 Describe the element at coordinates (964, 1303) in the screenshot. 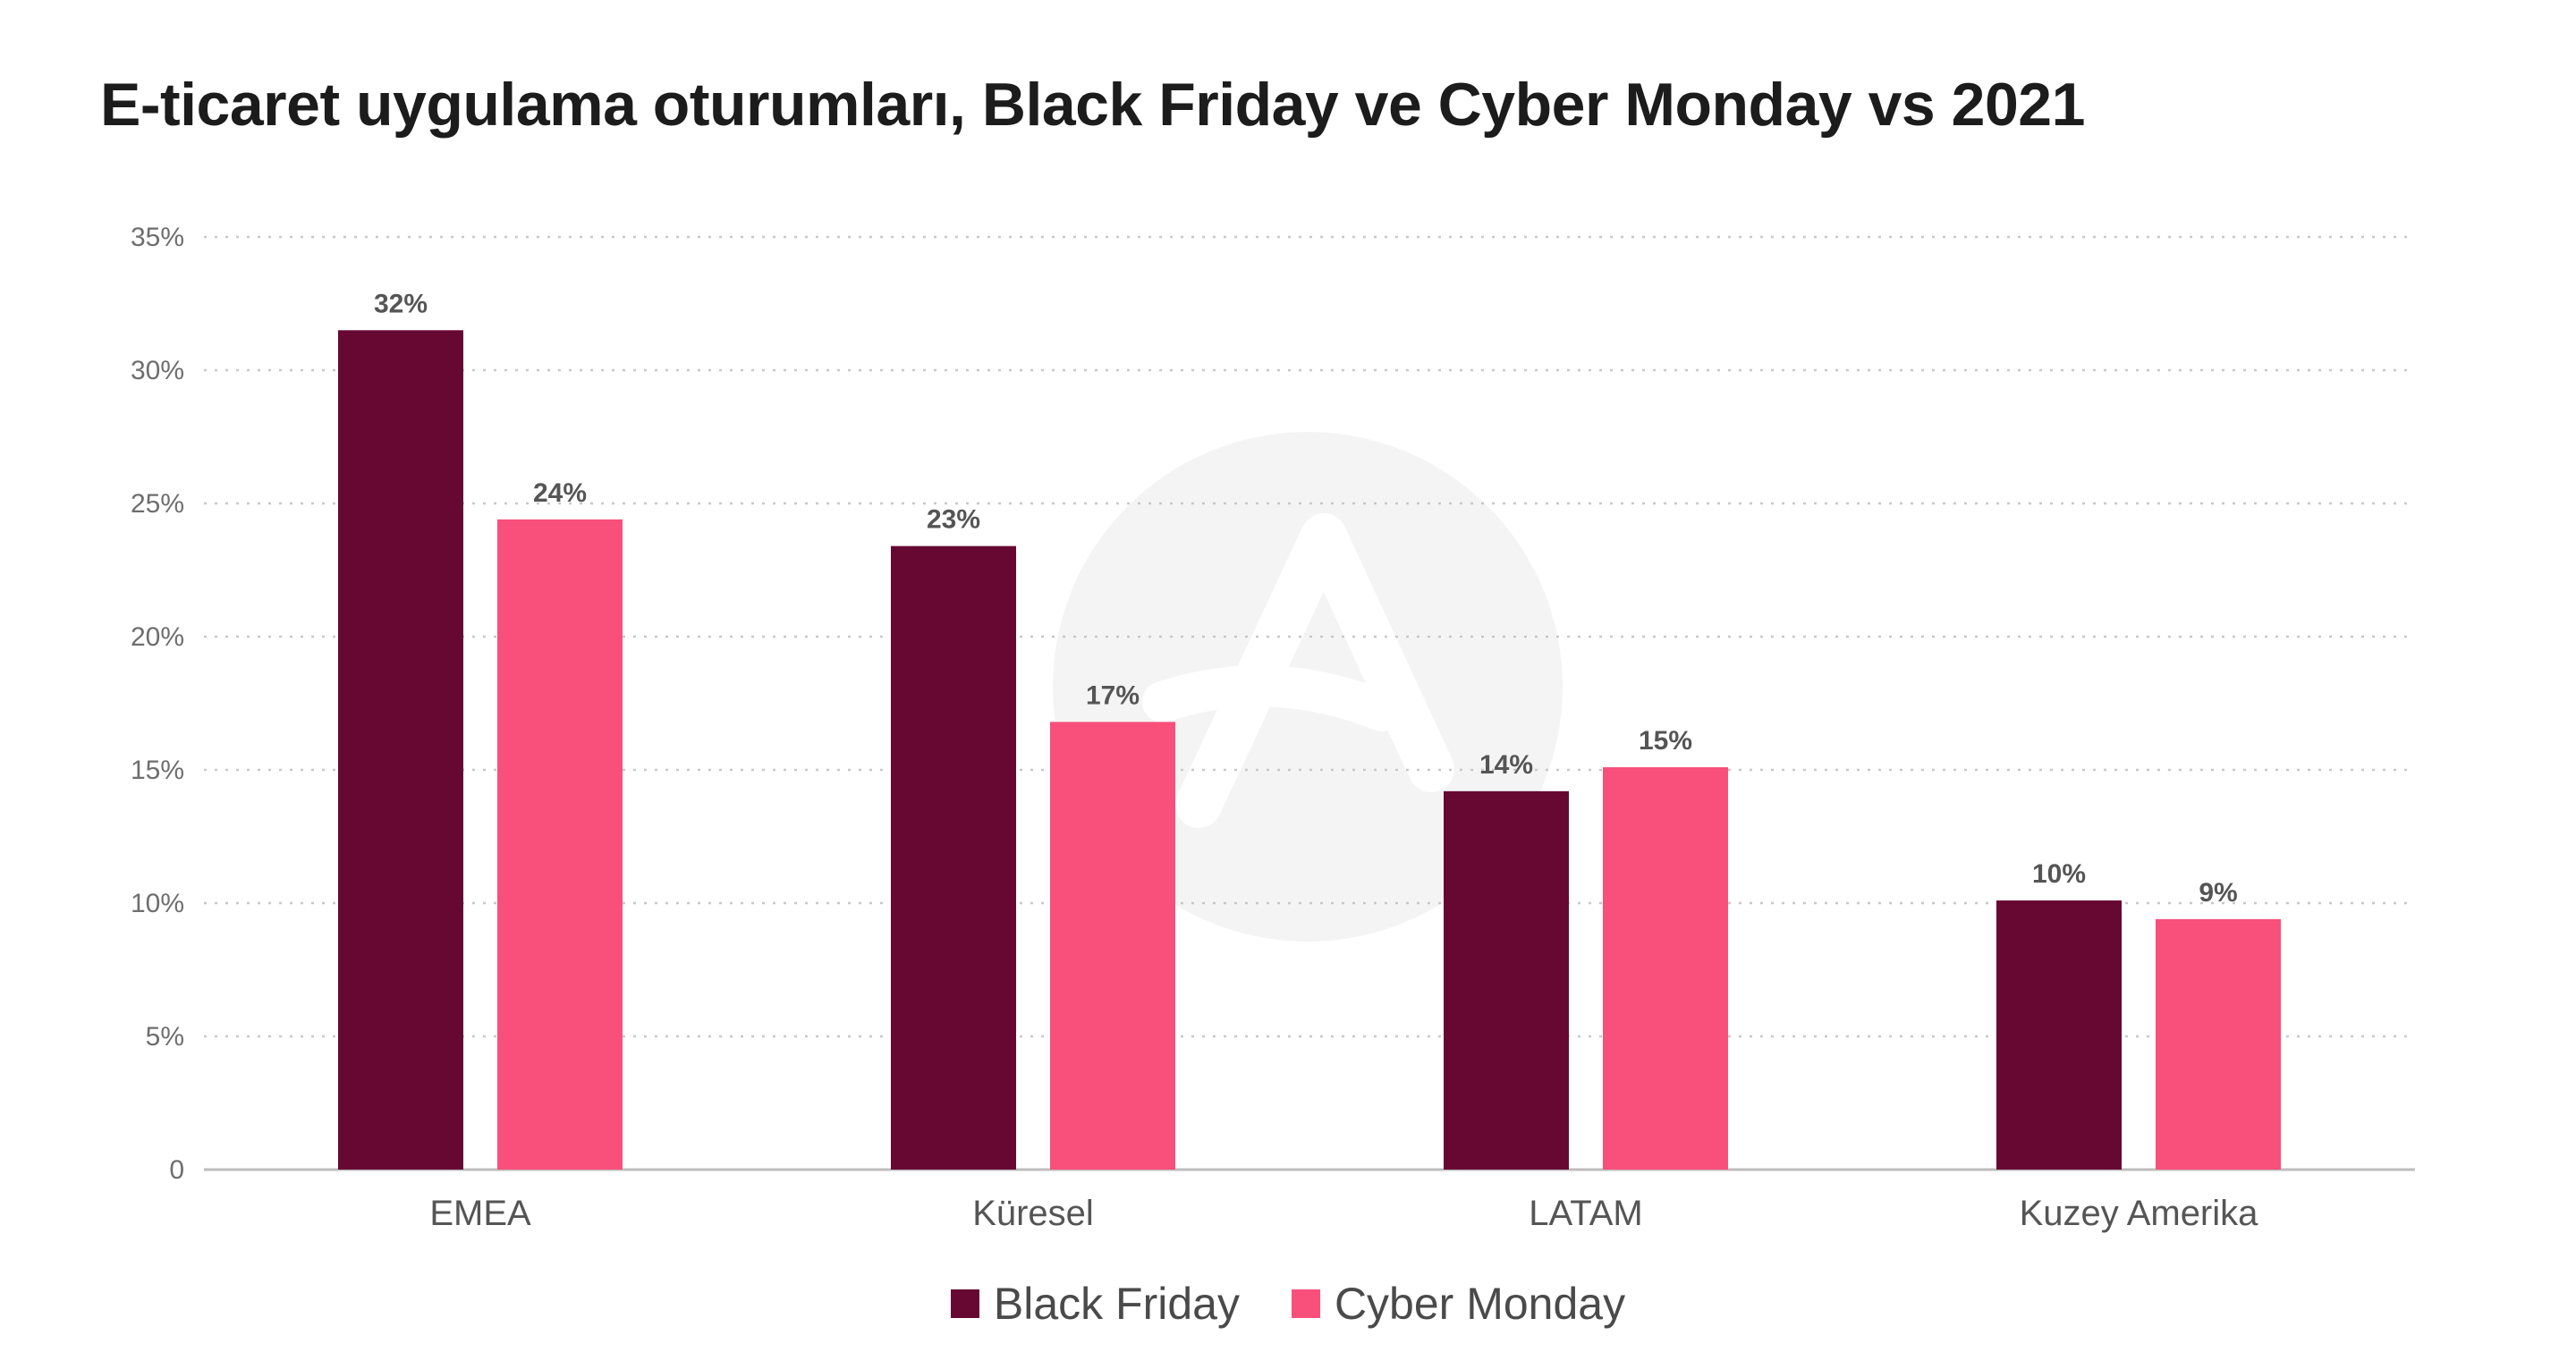

I see `legend-swatch-black-friday` at that location.